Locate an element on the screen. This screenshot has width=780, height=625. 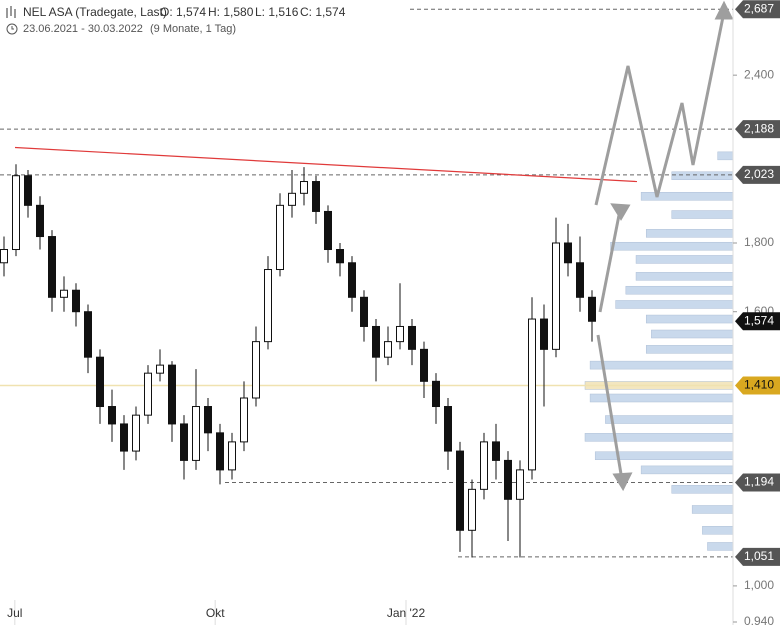
level-label: 1,051 is located at coordinates (759, 556).